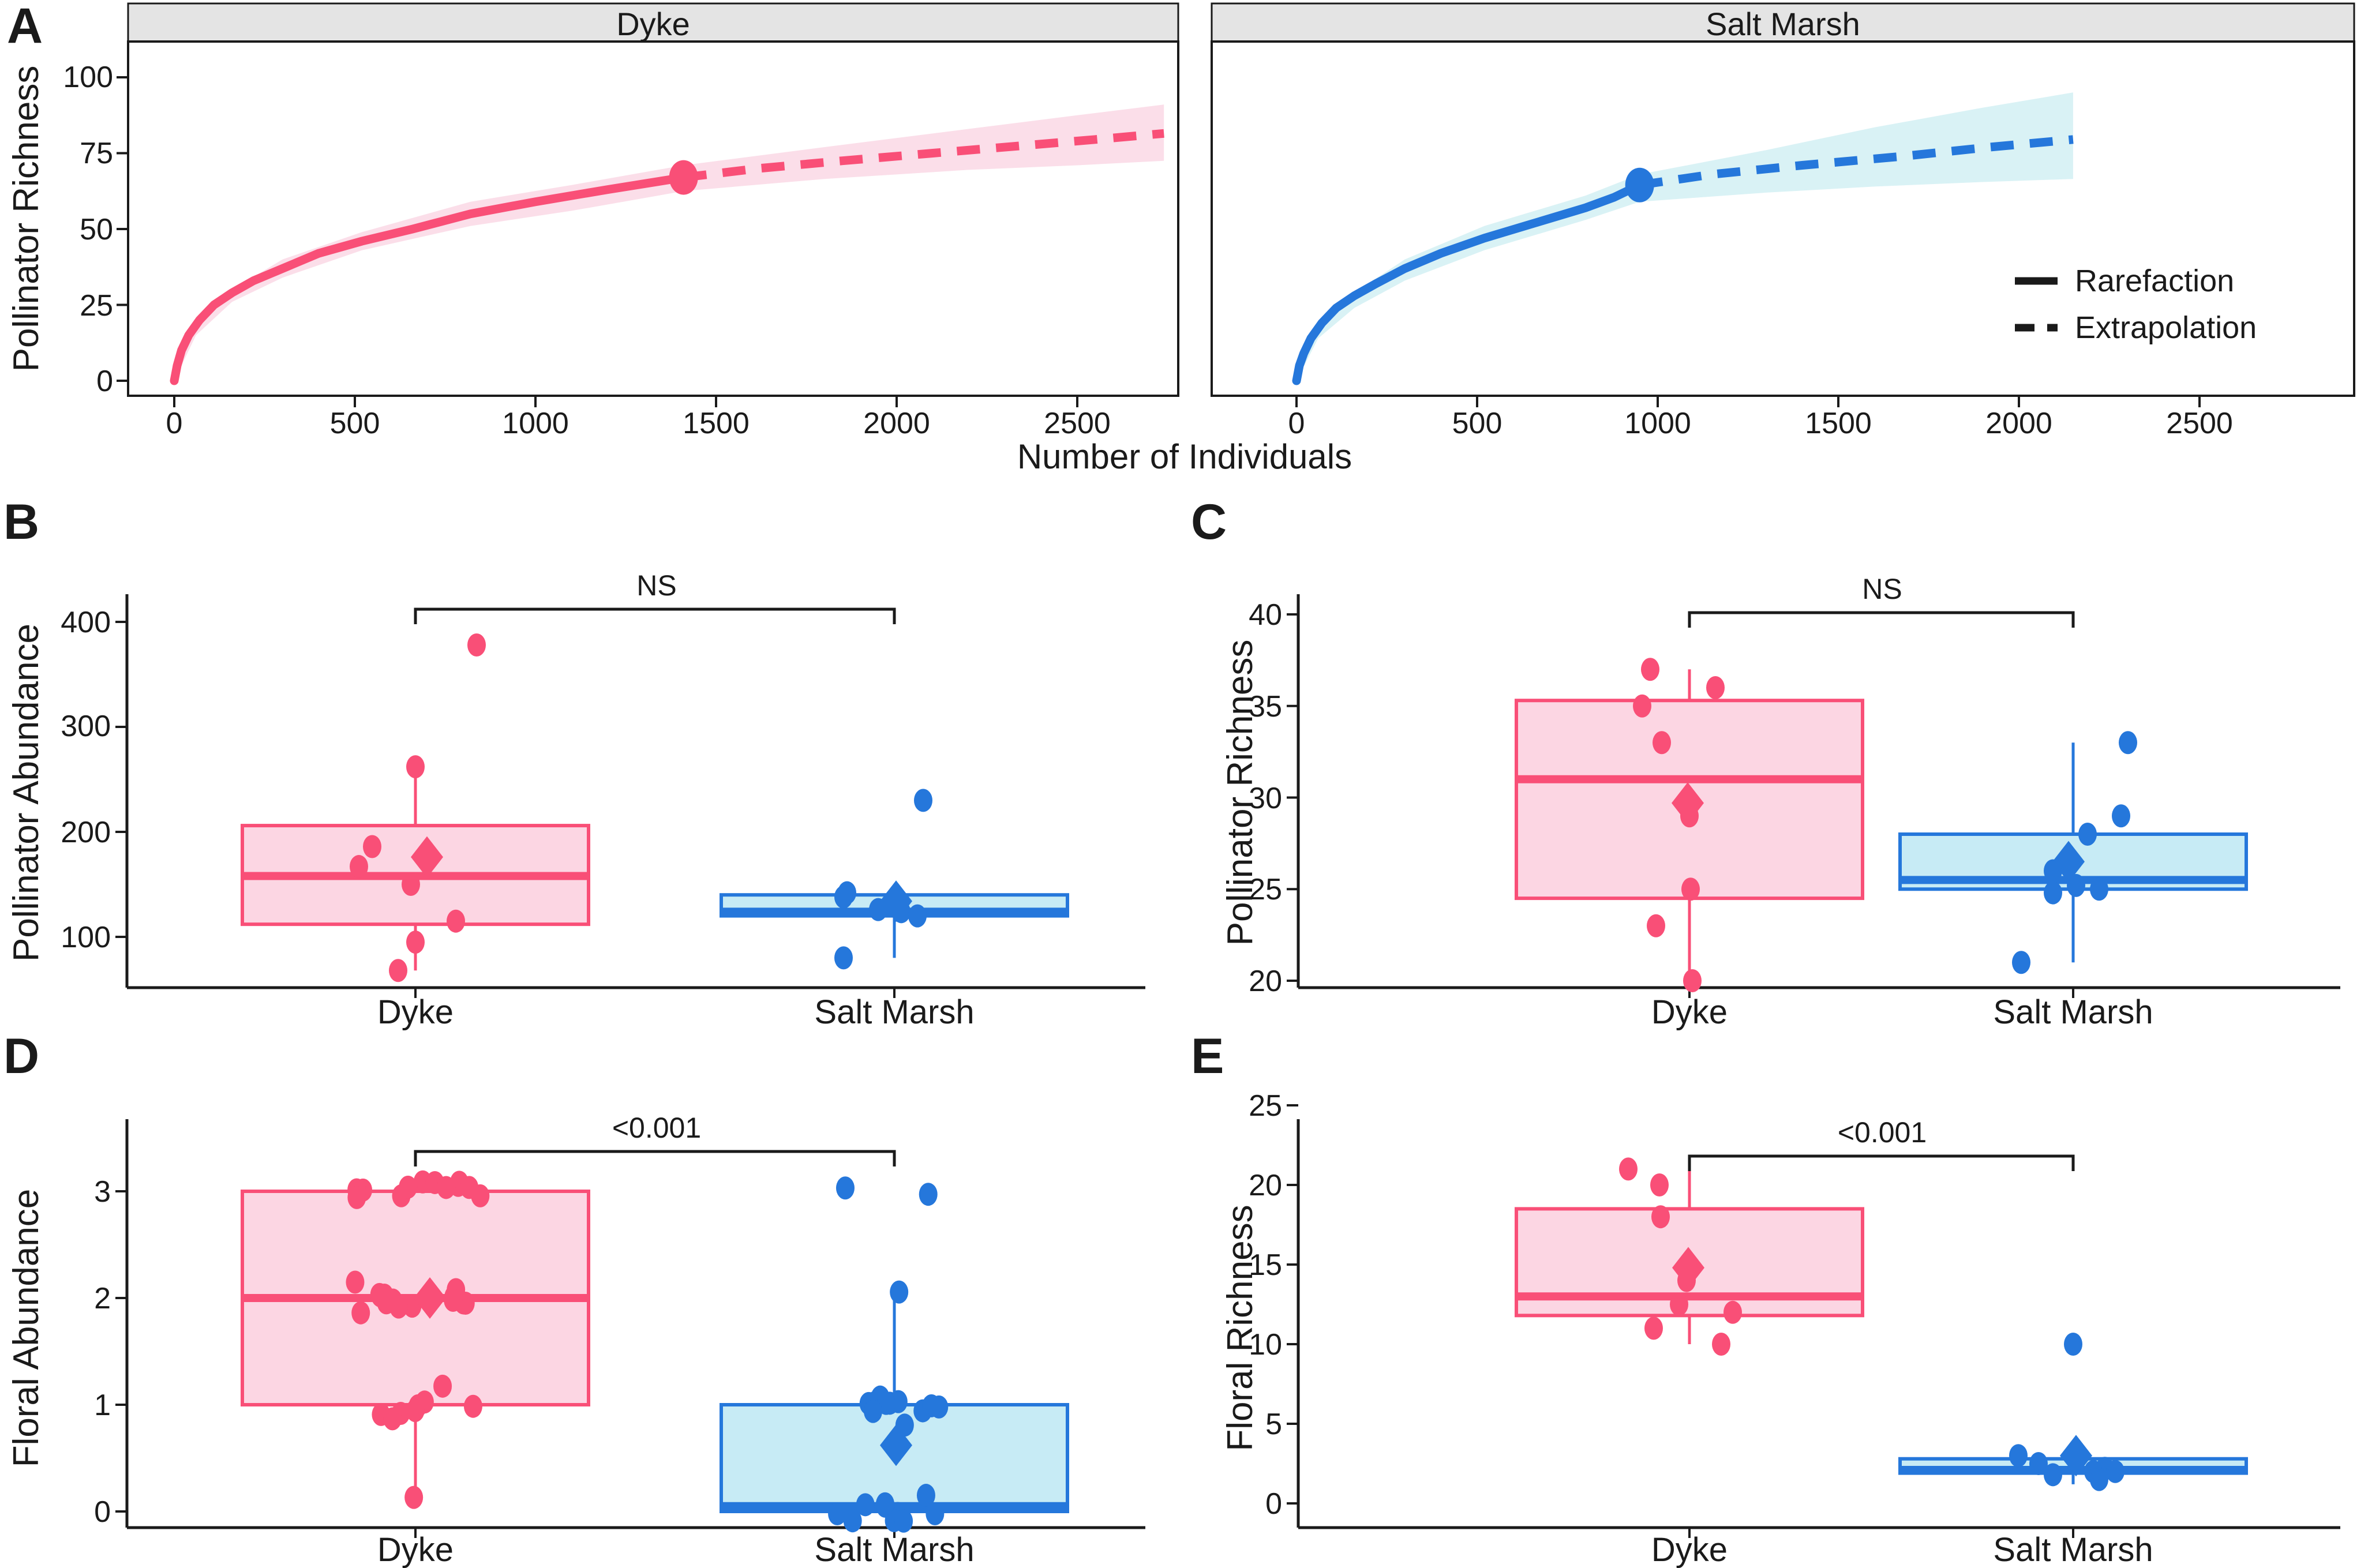 The width and height of the screenshot is (2368, 1568). Describe the element at coordinates (96, 153) in the screenshot. I see `a-ytick-75: 75` at that location.